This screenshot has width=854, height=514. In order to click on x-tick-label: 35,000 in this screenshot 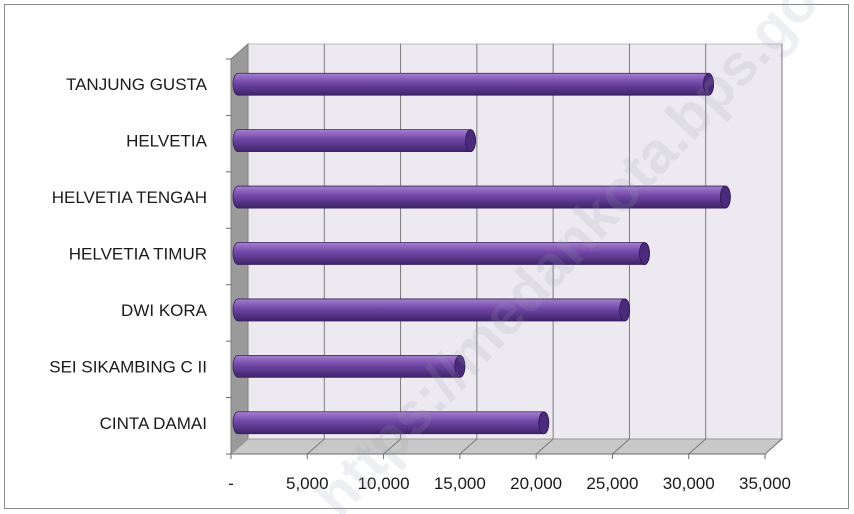, I will do `click(765, 483)`.